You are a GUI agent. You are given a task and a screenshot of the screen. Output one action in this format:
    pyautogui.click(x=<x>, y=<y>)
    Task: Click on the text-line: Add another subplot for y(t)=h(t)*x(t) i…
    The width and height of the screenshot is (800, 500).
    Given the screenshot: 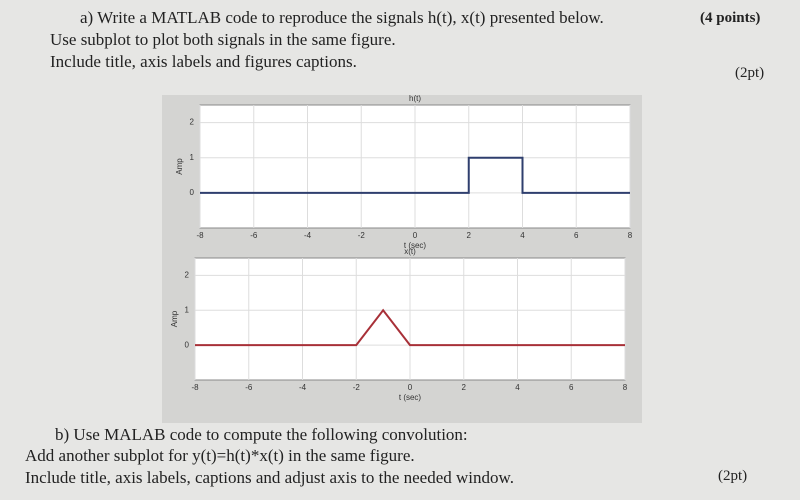 What is the action you would take?
    pyautogui.click(x=220, y=455)
    